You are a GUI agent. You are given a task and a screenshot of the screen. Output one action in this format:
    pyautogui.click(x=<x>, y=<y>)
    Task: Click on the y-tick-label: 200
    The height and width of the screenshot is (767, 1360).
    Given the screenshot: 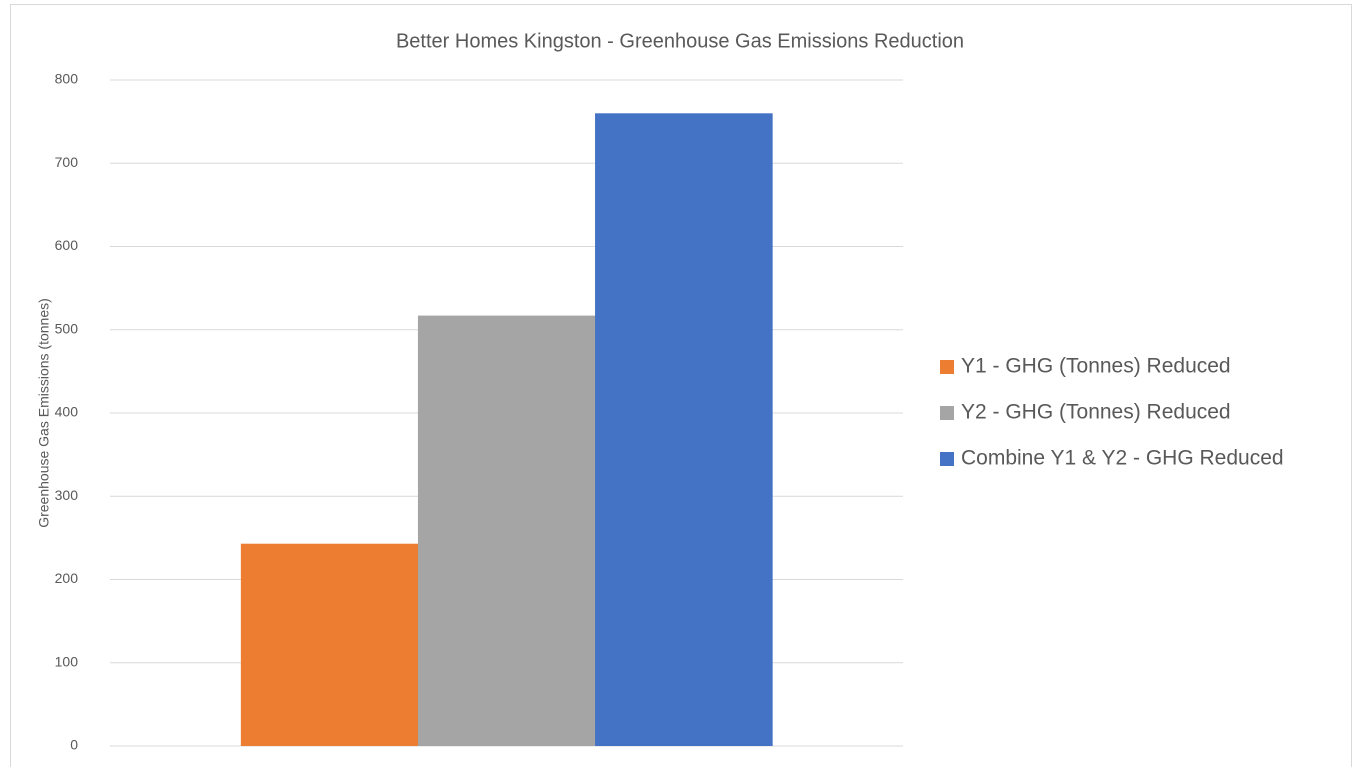 What is the action you would take?
    pyautogui.click(x=67, y=578)
    